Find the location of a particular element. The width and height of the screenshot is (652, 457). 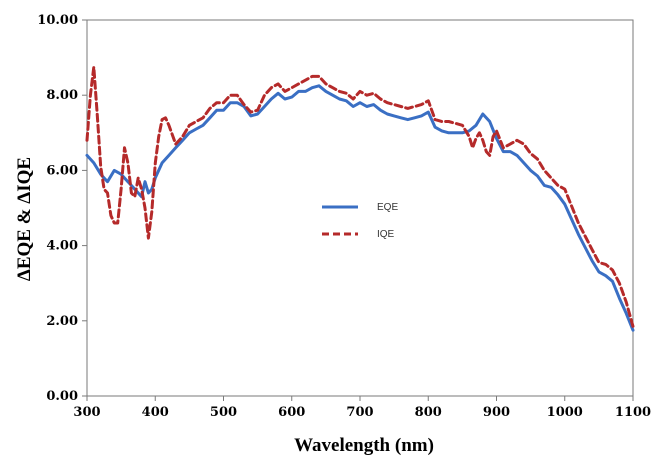

y-tick-label: 8.00 is located at coordinates (62, 95).